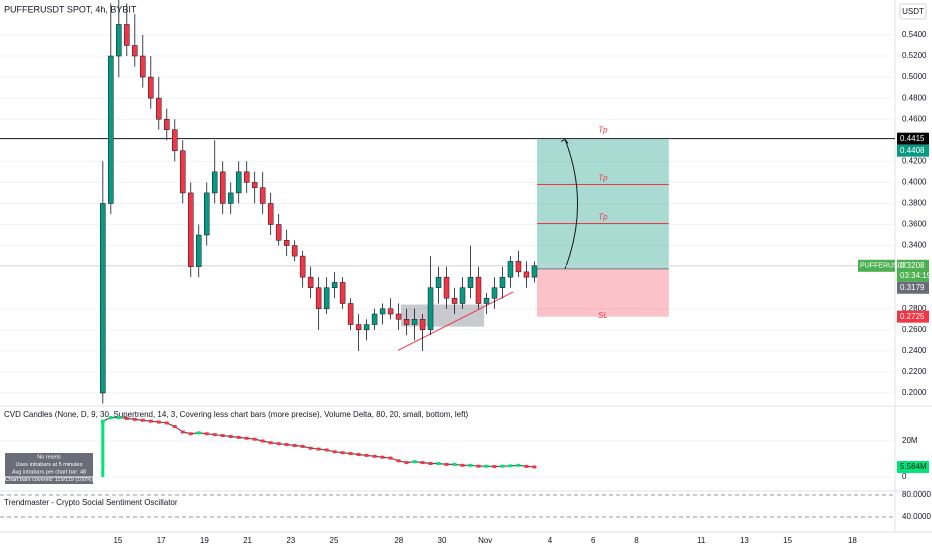  What do you see at coordinates (603, 204) in the screenshot?
I see `target-zone` at bounding box center [603, 204].